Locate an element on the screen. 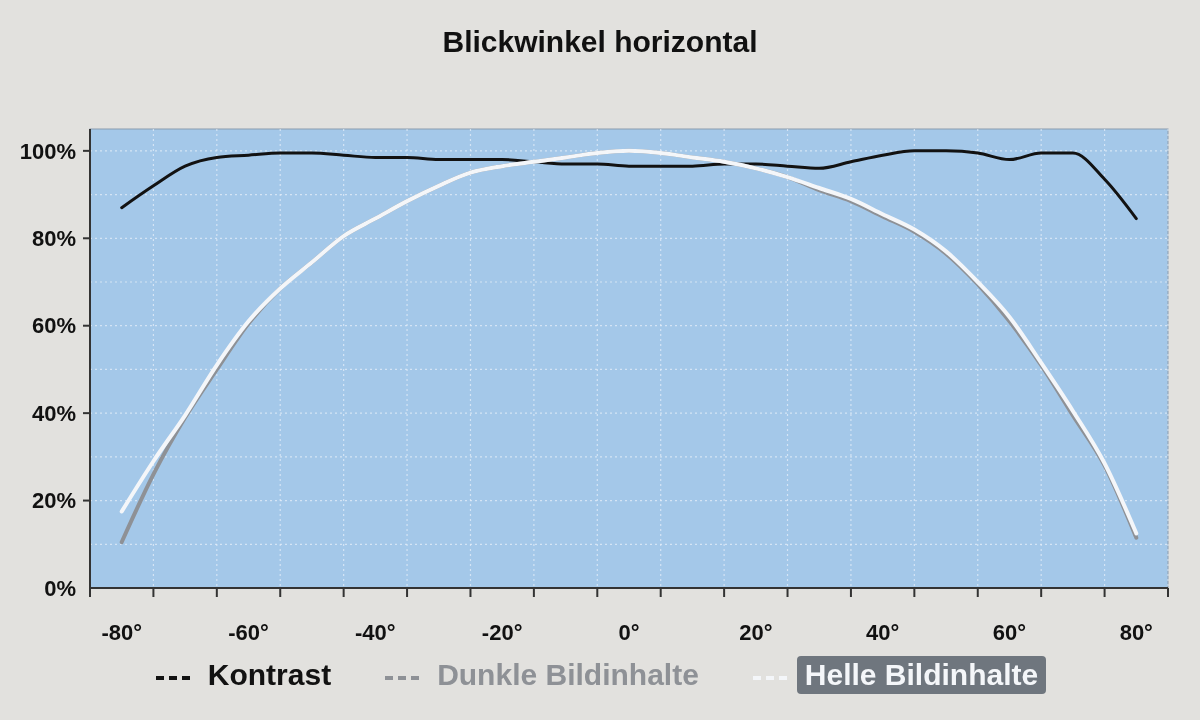 Image resolution: width=1200 pixels, height=720 pixels. x-tick-label: 40° is located at coordinates (883, 632).